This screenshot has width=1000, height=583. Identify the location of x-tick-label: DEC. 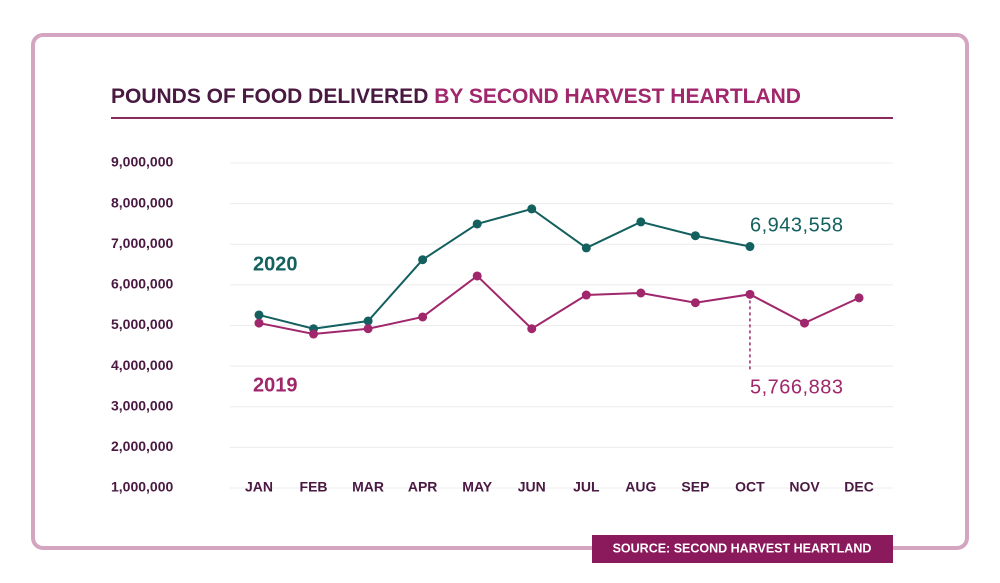
(859, 487).